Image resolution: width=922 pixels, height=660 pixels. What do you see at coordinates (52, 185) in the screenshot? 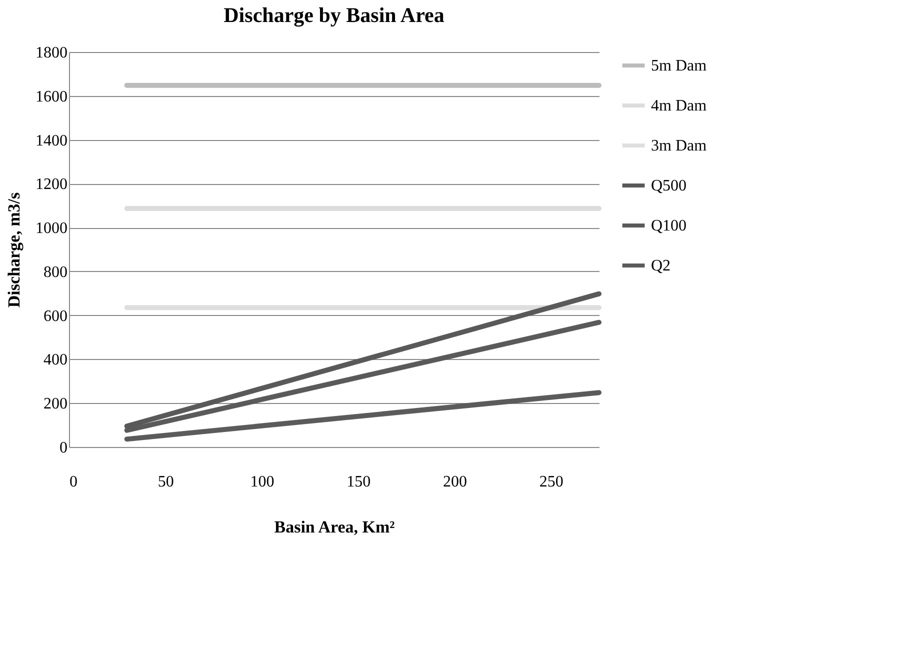
I see `y-tick-label: 1200` at bounding box center [52, 185].